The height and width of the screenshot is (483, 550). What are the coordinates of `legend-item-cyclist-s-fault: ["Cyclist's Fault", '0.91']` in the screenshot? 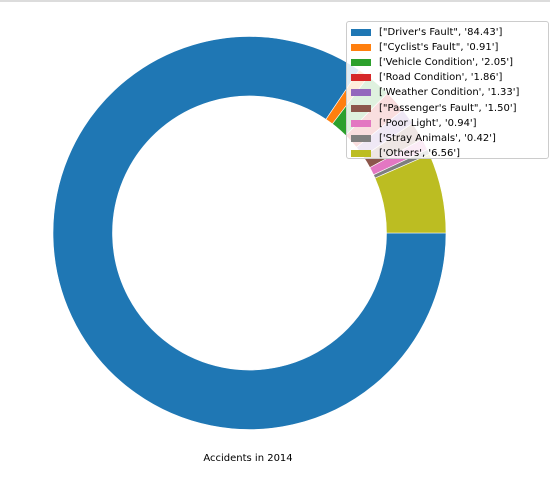 It's located at (449, 47).